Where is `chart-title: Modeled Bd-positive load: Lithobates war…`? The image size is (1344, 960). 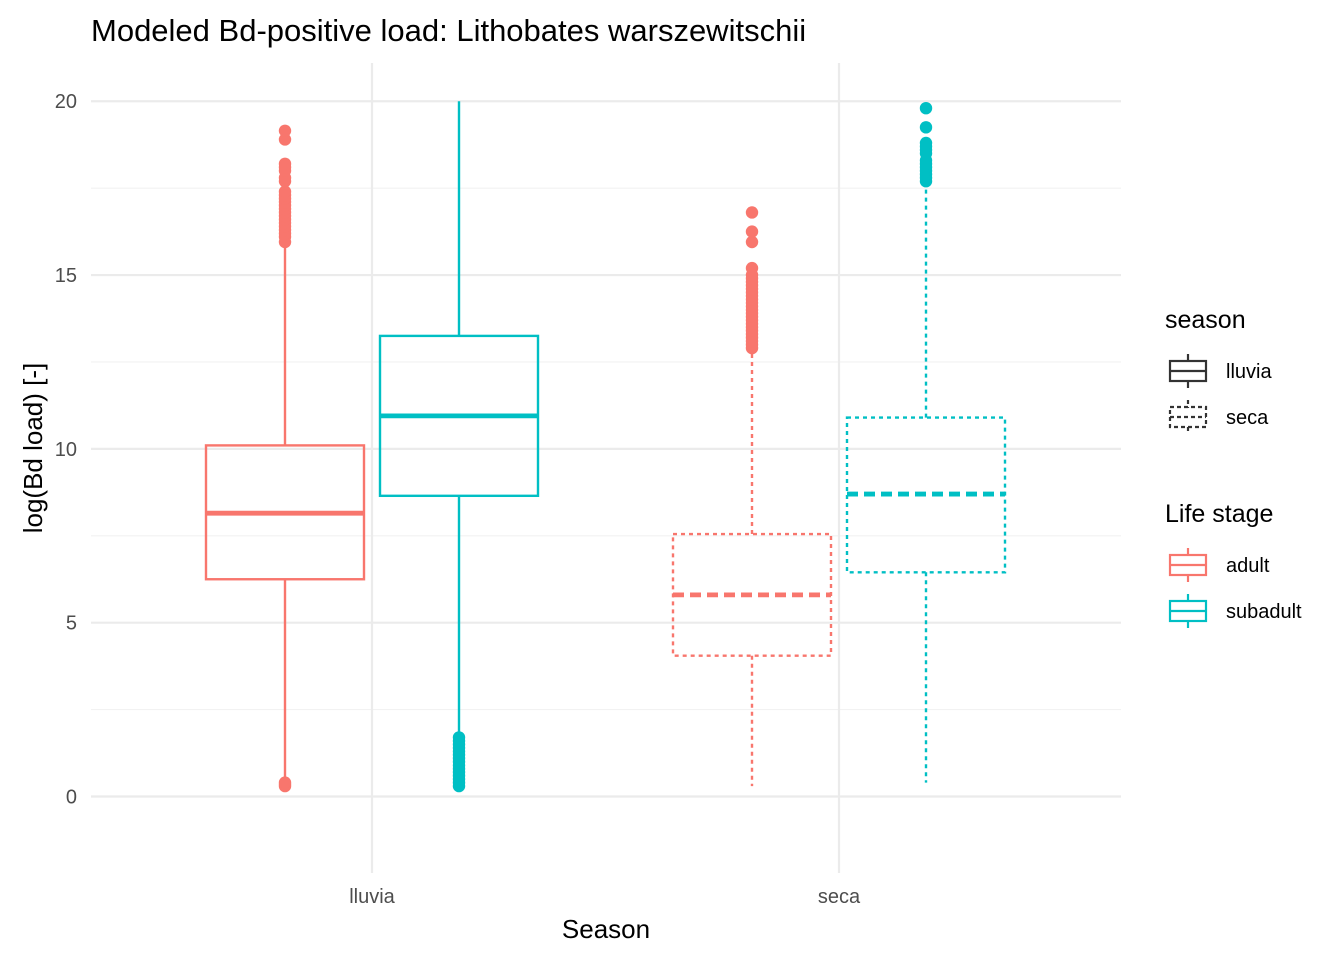 chart-title: Modeled Bd-positive load: Lithobates war… is located at coordinates (448, 30).